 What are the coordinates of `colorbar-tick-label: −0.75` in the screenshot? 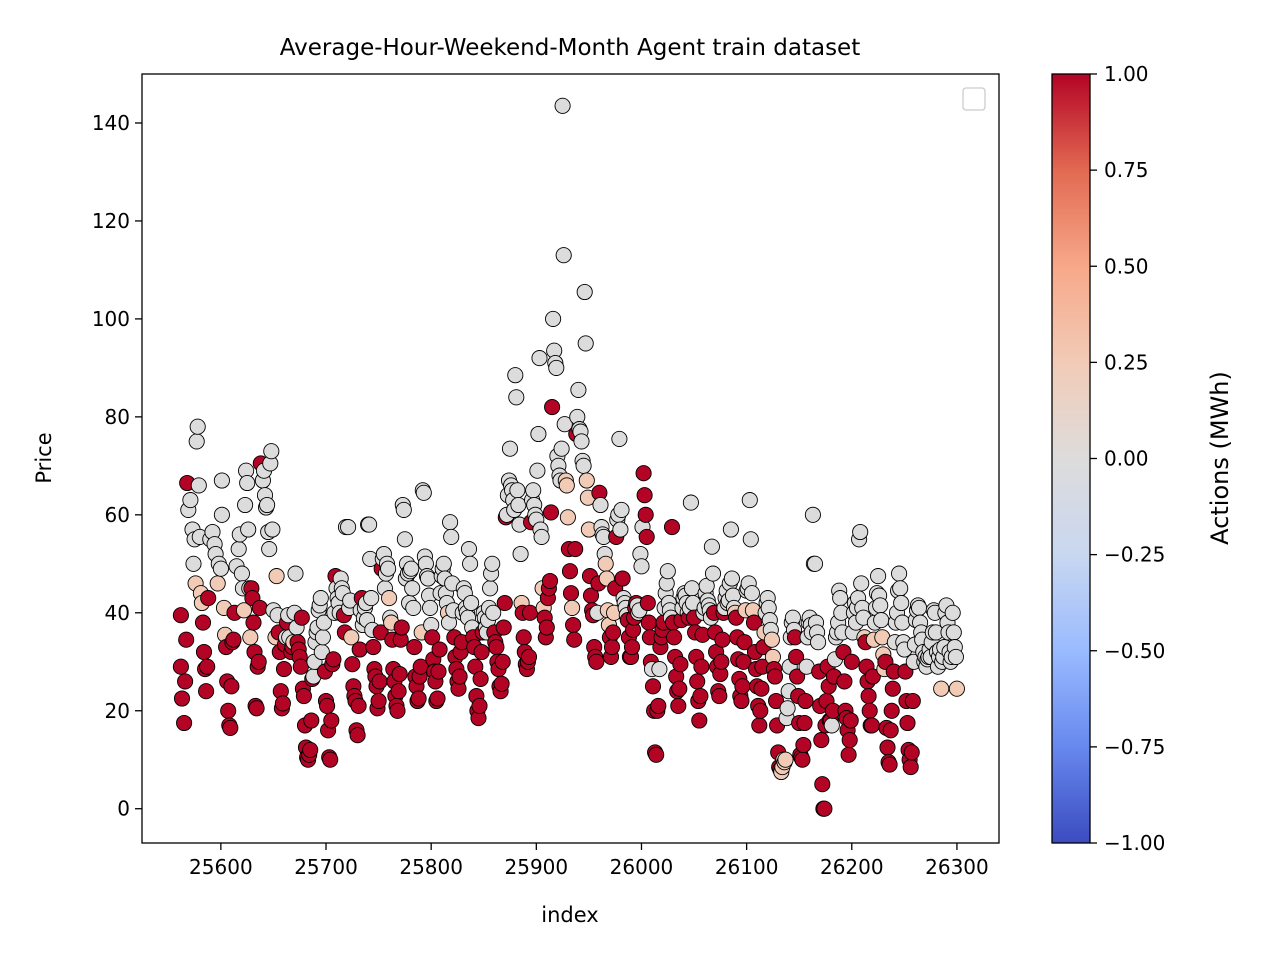 It's located at (1134, 747).